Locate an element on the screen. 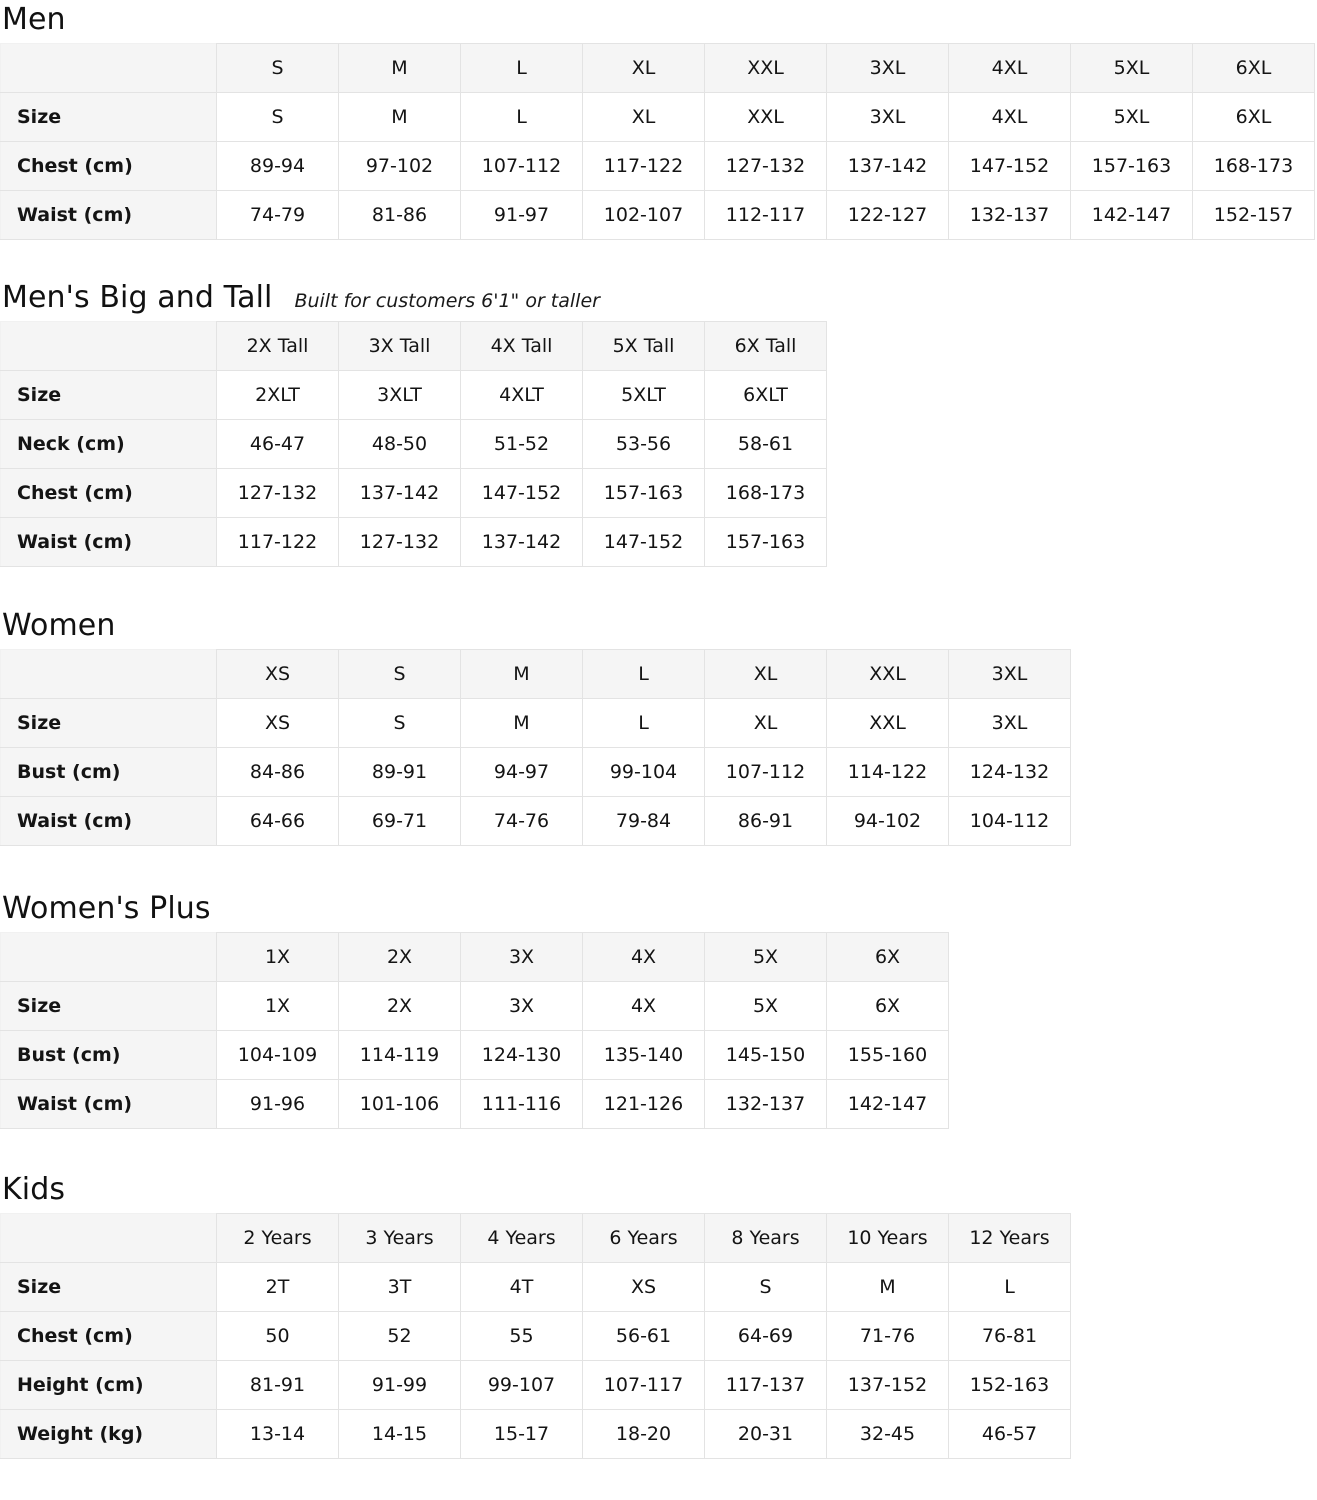  measurement-cell: 168-173 is located at coordinates (1253, 166).